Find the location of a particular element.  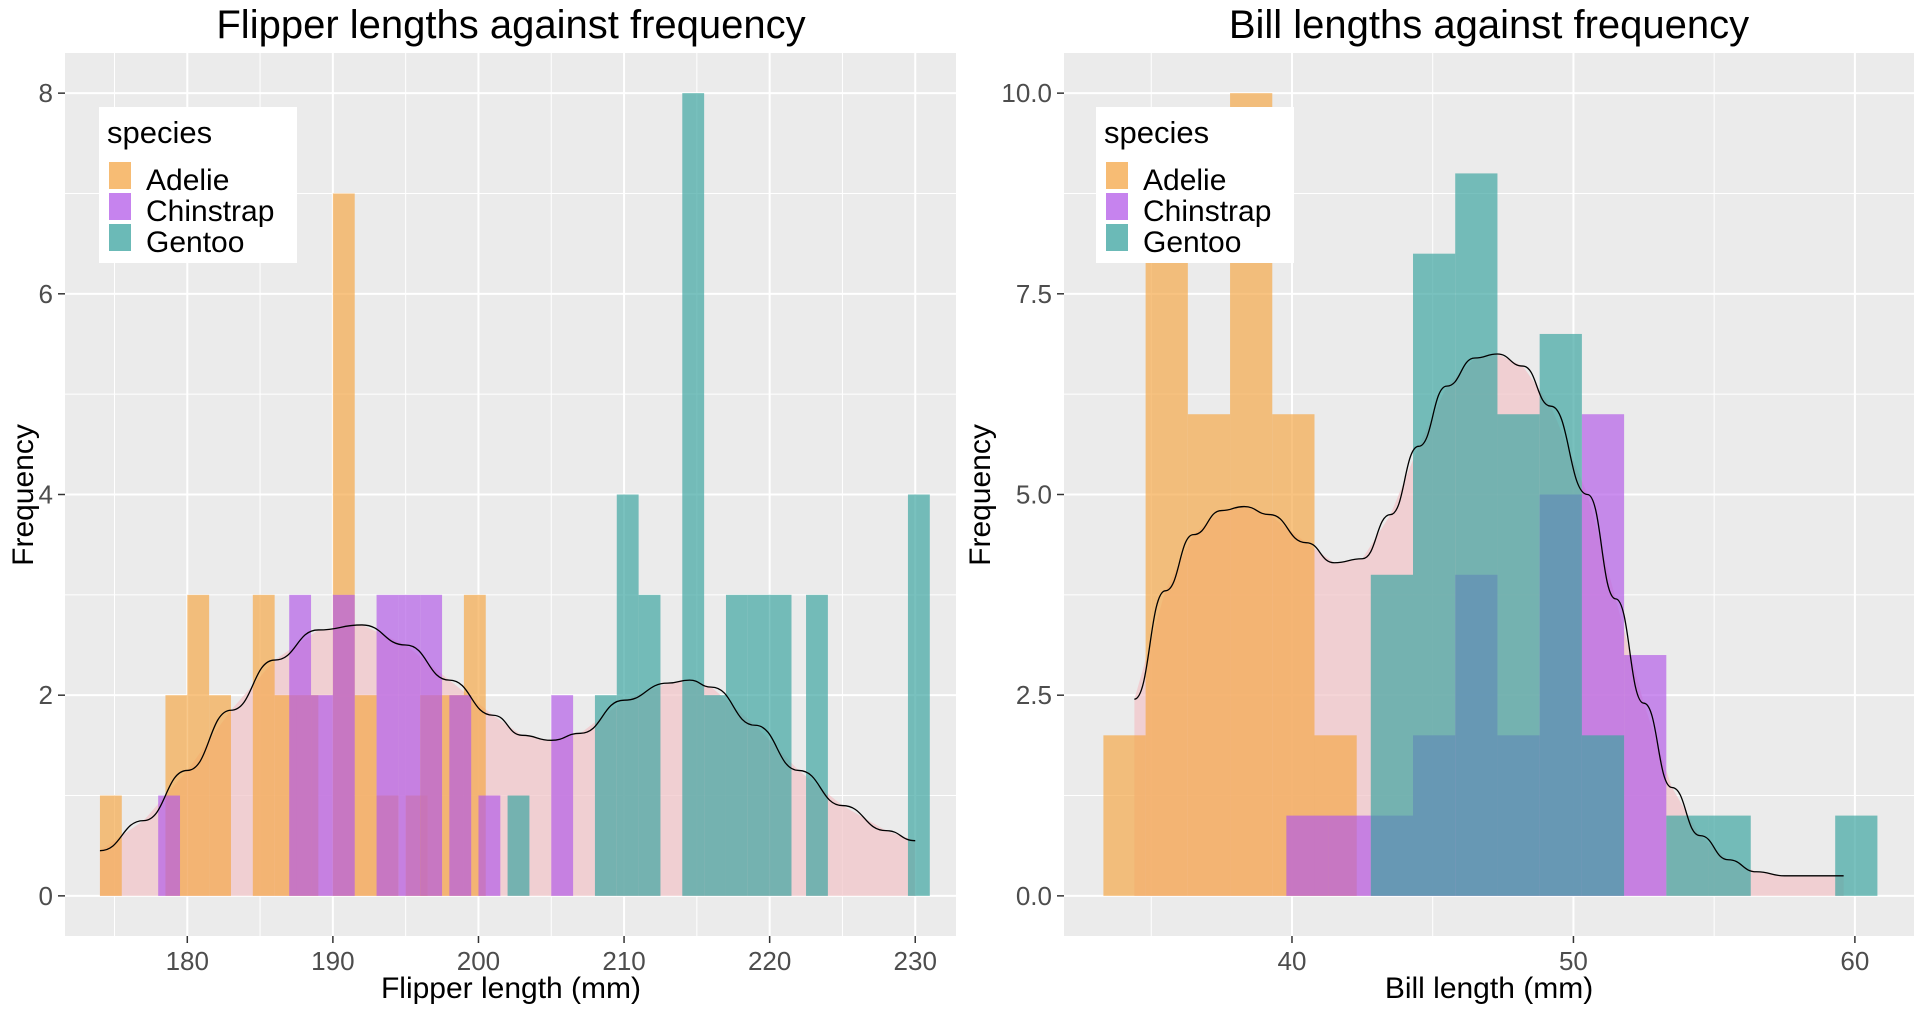

density-line is located at coordinates (507, 738).